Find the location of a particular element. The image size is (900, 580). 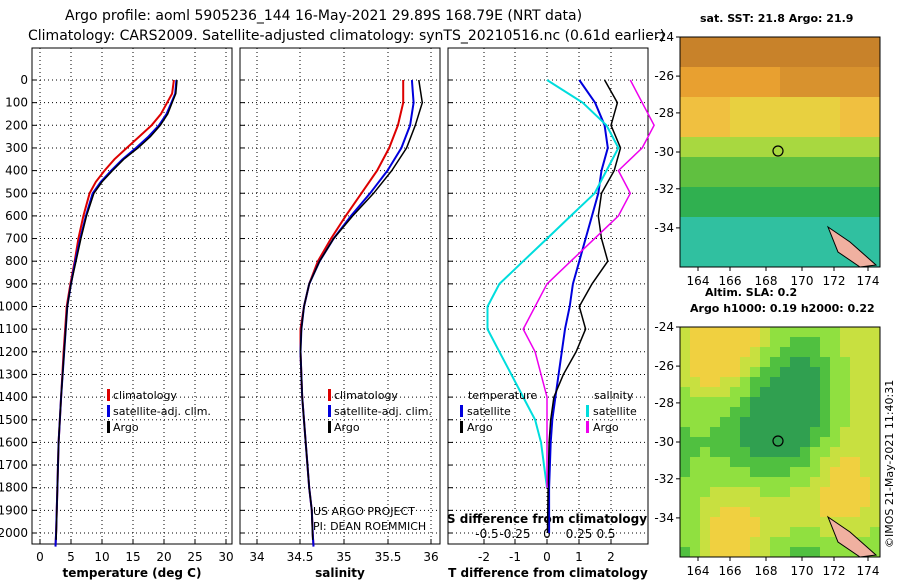

x-tick-label: 36 is located at coordinates (430, 557).